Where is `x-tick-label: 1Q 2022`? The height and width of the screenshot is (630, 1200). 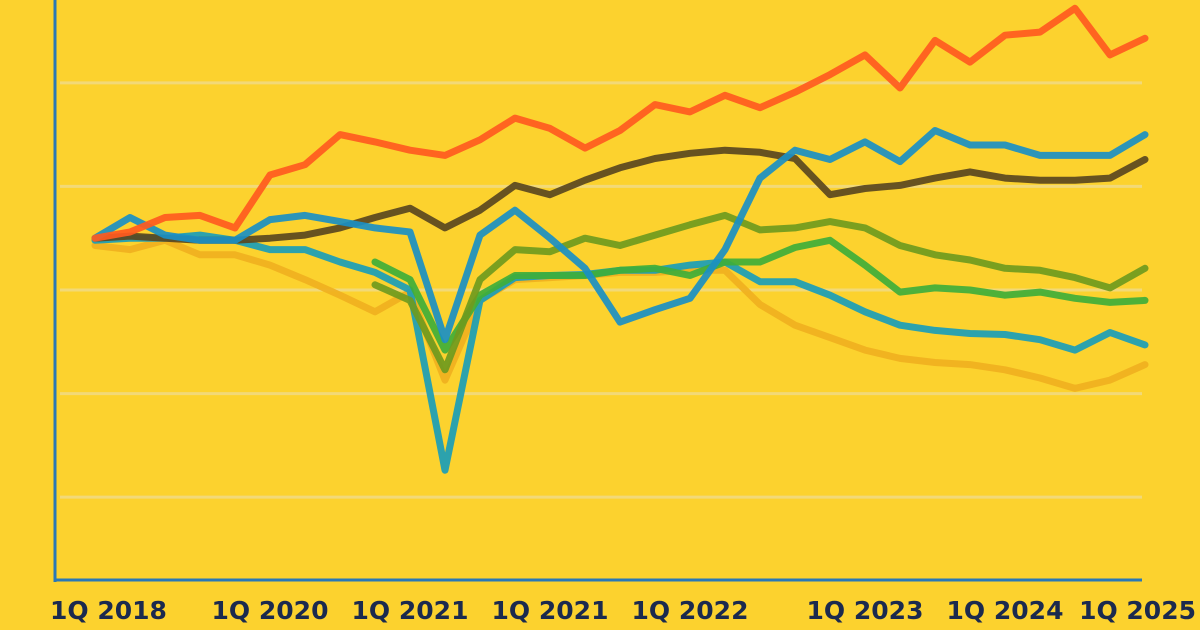 x-tick-label: 1Q 2022 is located at coordinates (690, 610).